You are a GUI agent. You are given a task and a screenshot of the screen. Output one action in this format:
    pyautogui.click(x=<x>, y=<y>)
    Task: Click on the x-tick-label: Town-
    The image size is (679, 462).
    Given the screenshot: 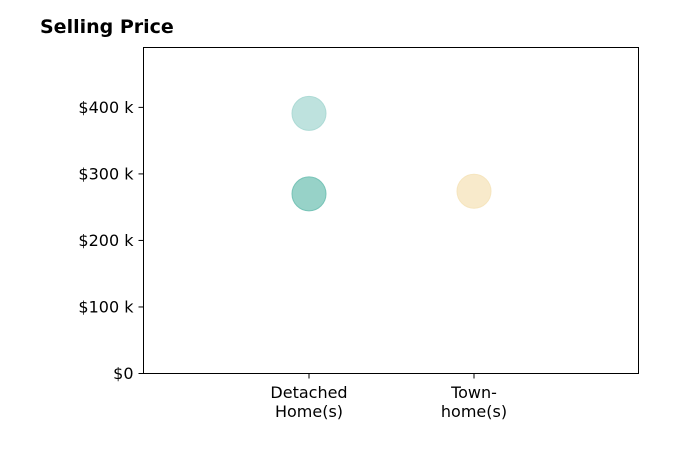 What is the action you would take?
    pyautogui.click(x=473, y=392)
    